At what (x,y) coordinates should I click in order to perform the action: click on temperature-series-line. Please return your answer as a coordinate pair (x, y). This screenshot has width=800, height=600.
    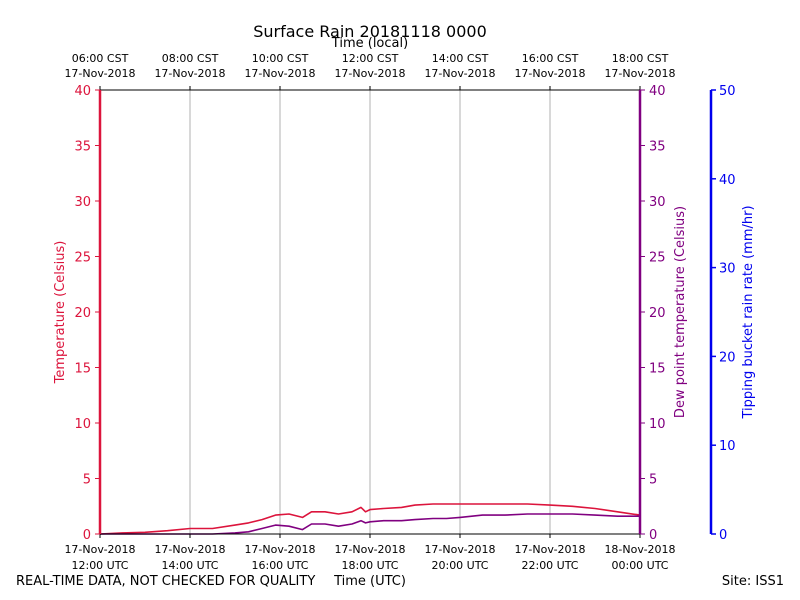
    Looking at the image, I should click on (370, 519).